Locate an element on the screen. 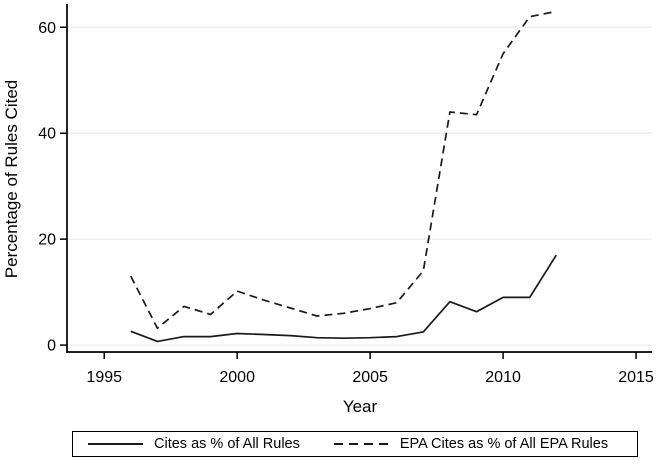 The image size is (657, 465). dashed-line-swatch-icon is located at coordinates (361, 444).